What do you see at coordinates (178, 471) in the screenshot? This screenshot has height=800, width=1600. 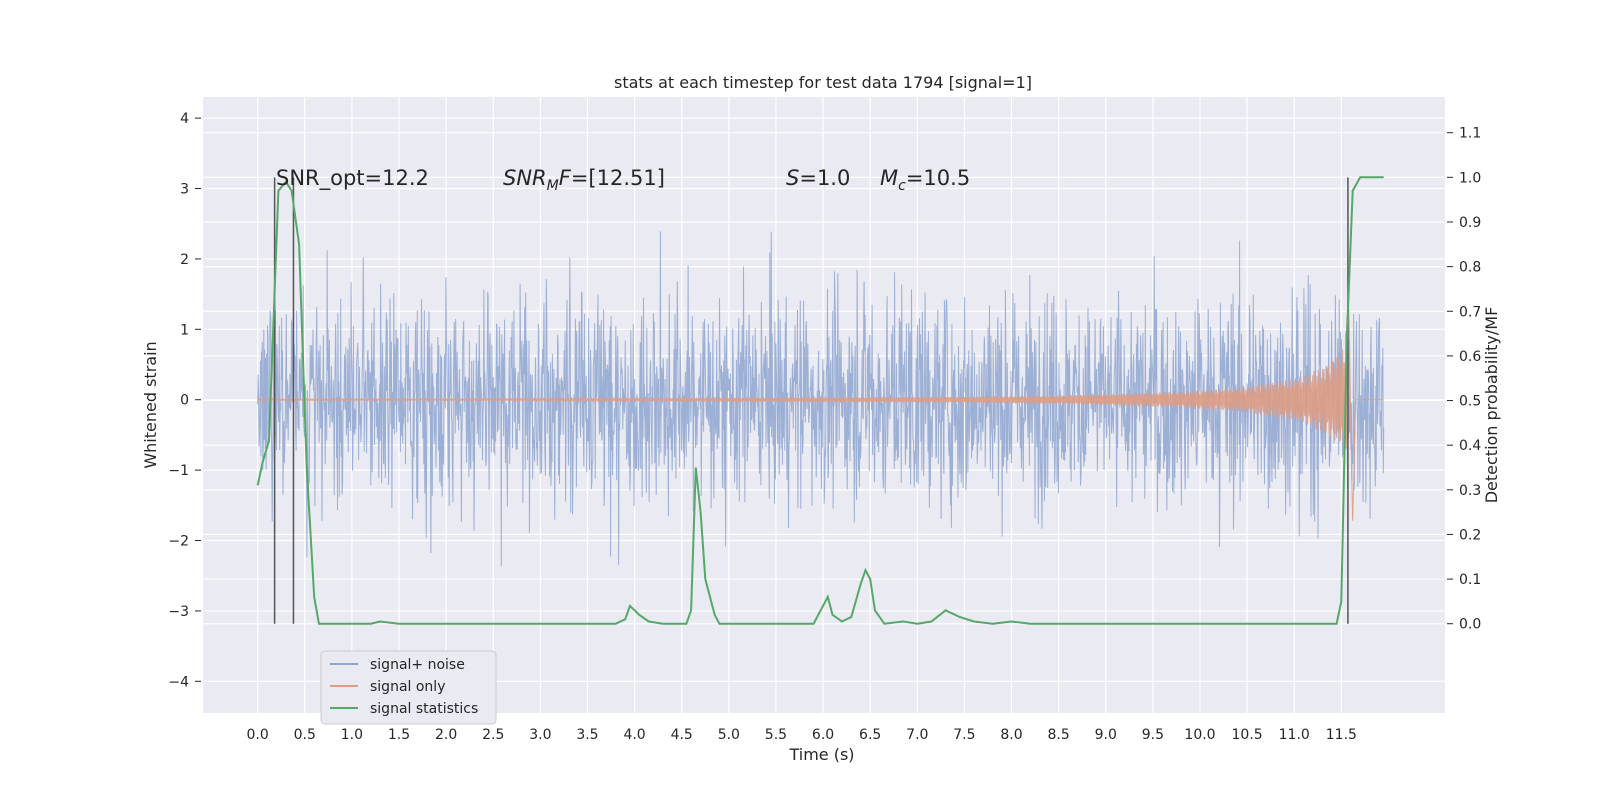 I see `y-left-tick-label: −1` at bounding box center [178, 471].